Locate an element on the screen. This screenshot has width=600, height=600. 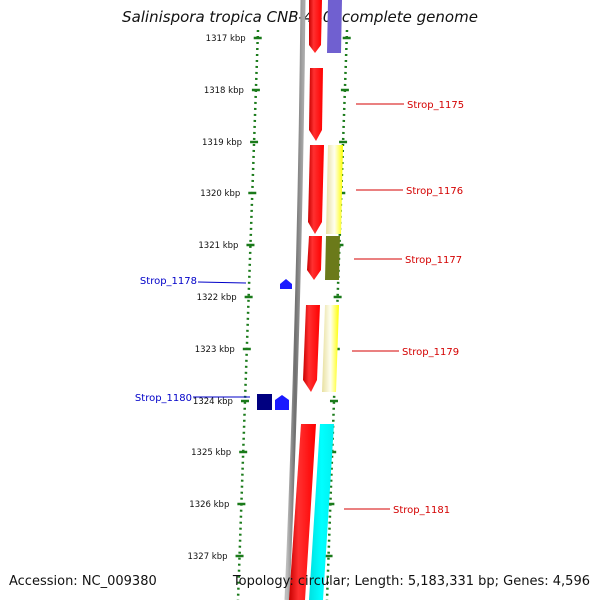
accession-text: Accession: NC_009380 is located at coordinates (83, 581).